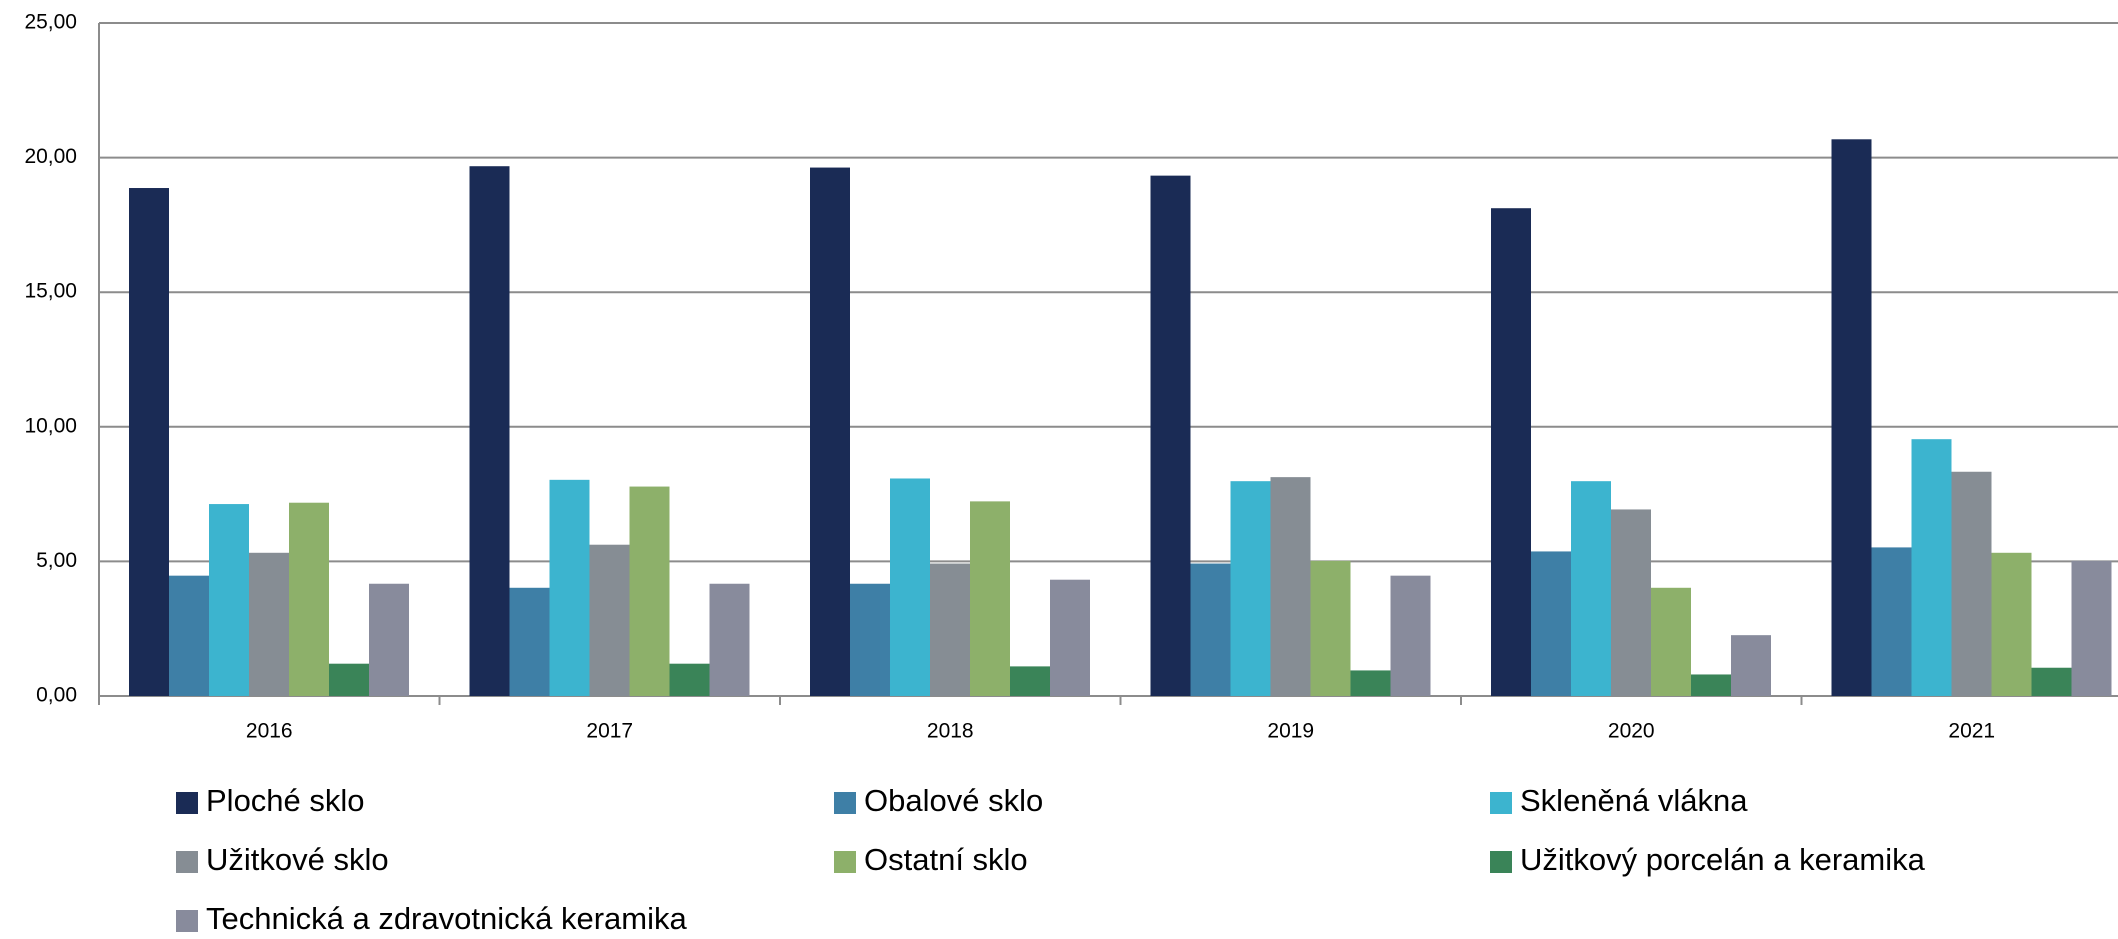  I want to click on legend-label: Obalové sklo, so click(953, 800).